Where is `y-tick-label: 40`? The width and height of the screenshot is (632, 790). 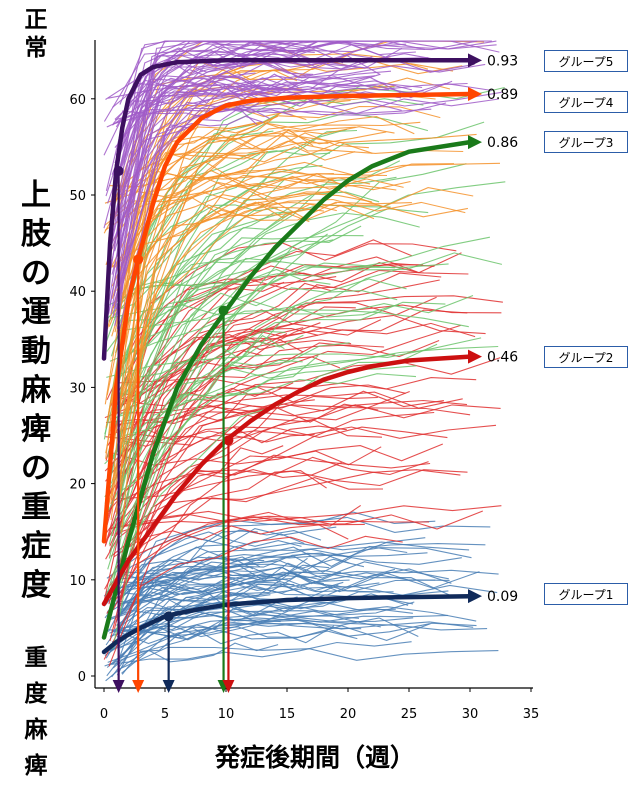
y-tick-label: 40 is located at coordinates (77, 292).